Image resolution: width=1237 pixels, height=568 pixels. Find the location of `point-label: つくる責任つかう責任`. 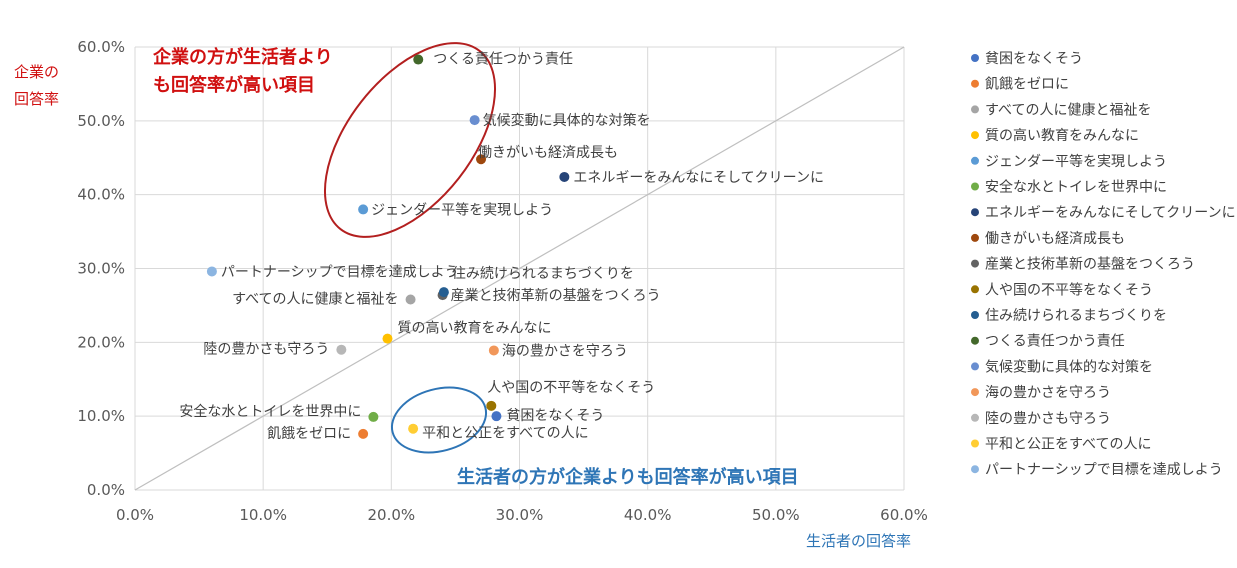

point-label: つくる責任つかう責任 is located at coordinates (503, 60).